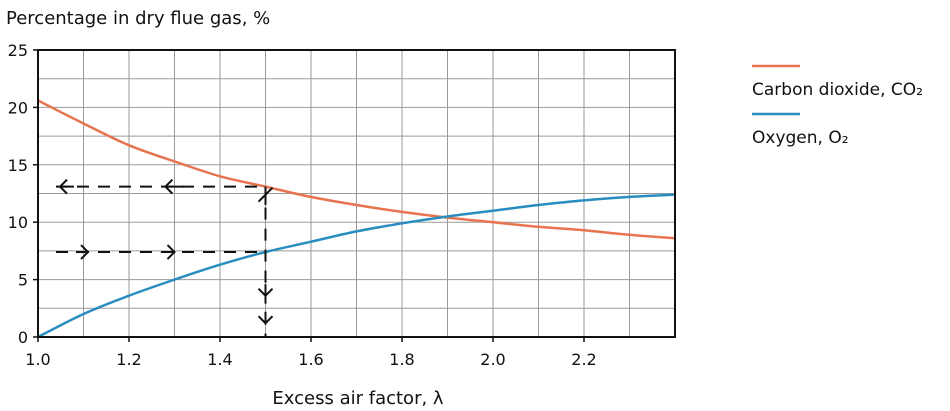 The height and width of the screenshot is (411, 950). I want to click on x-tick-label: 1.0, so click(37, 359).